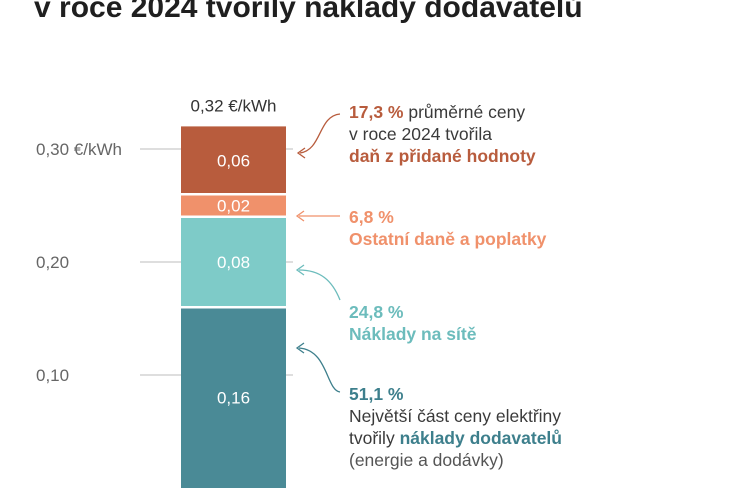 The image size is (733, 488). Describe the element at coordinates (319, 285) in the screenshot. I see `arrow-network` at that location.